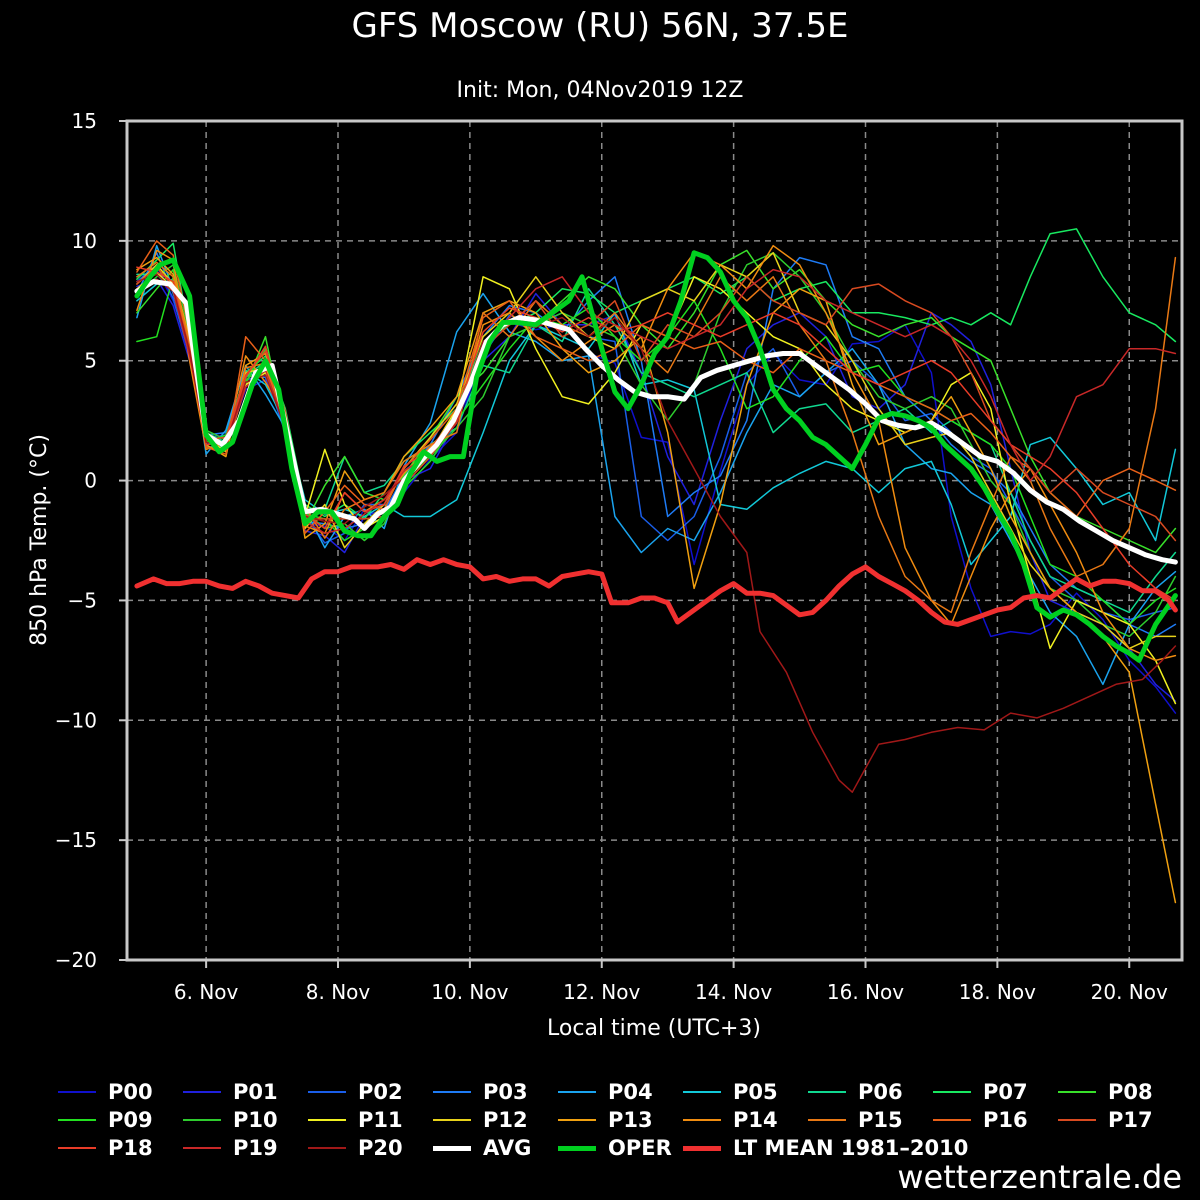 This screenshot has height=1200, width=1200. Describe the element at coordinates (355, 1120) in the screenshot. I see `legend-item: P11` at that location.